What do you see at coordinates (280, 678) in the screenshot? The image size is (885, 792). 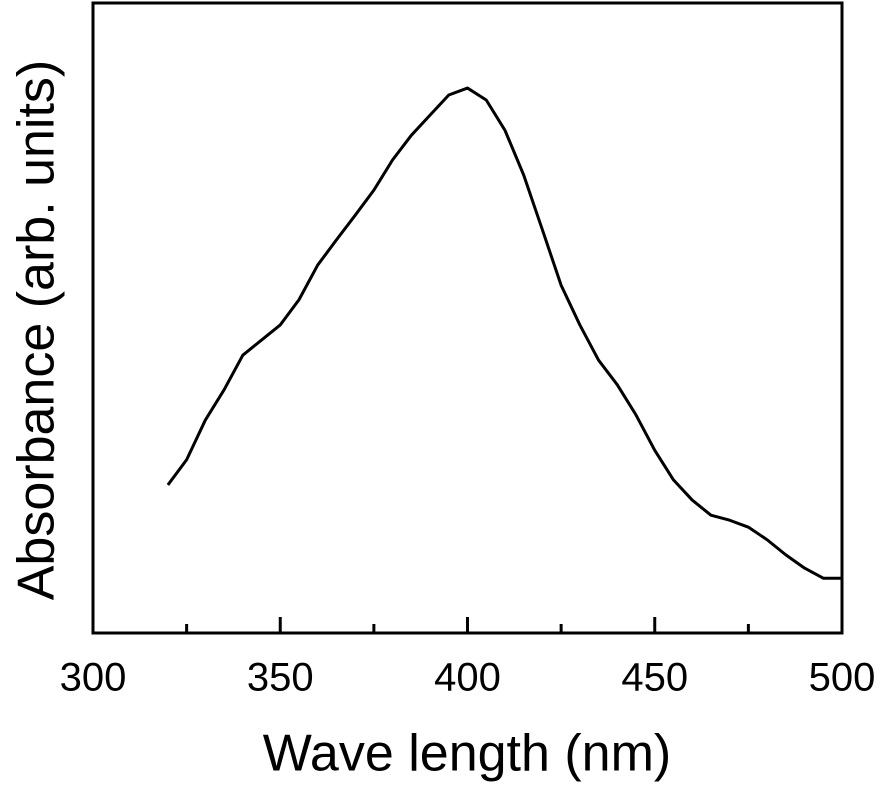 I see `x-tick-label: 350` at bounding box center [280, 678].